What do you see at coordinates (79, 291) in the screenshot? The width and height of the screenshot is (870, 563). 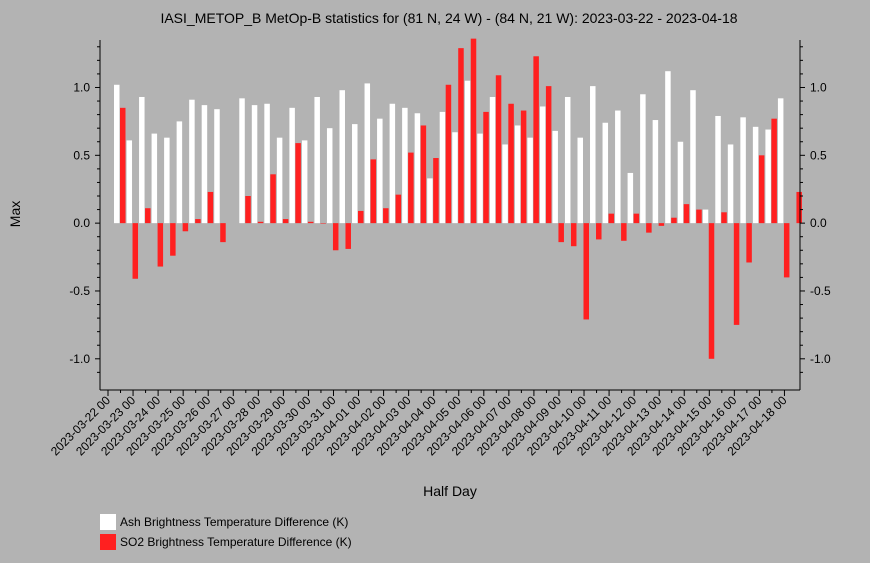 I see `y-tick-label-left: -0.5` at bounding box center [79, 291].